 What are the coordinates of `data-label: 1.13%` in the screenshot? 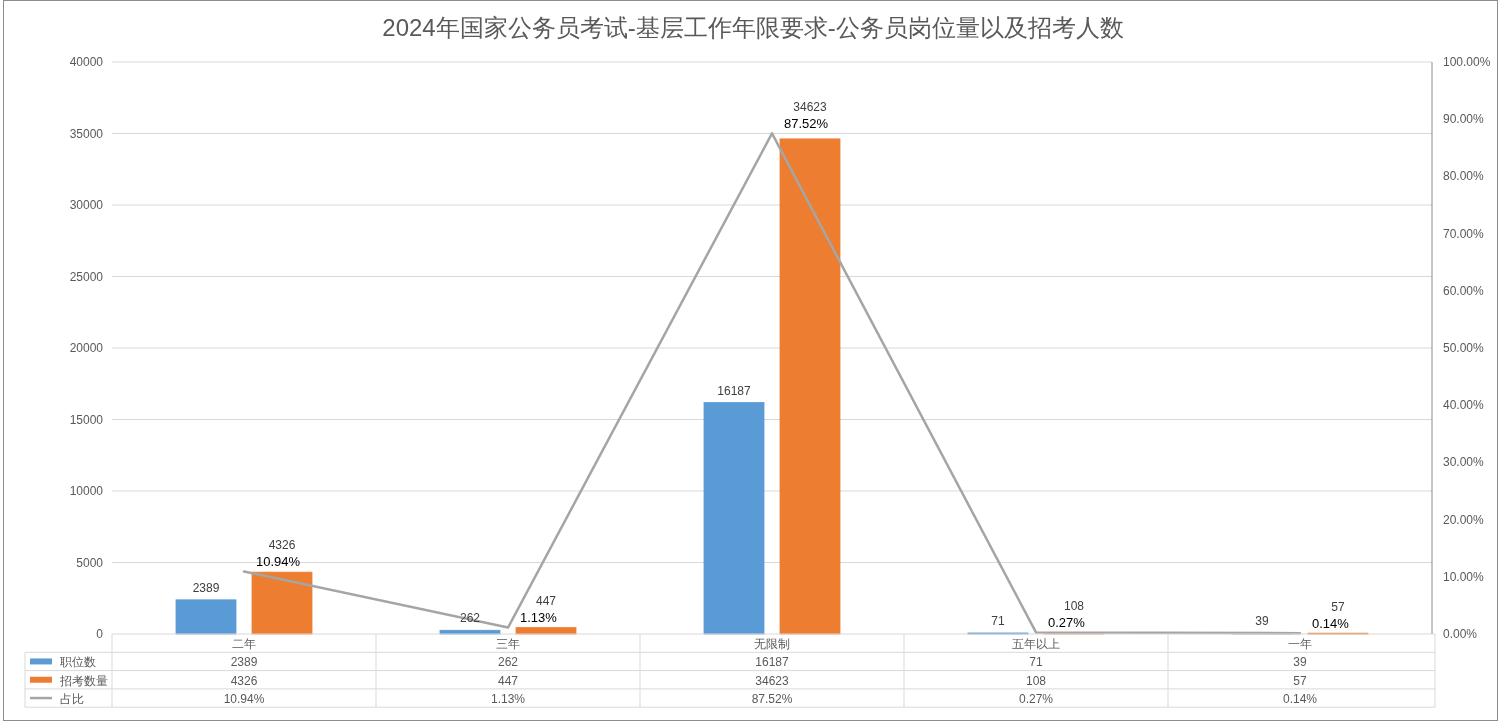 It's located at (538, 618).